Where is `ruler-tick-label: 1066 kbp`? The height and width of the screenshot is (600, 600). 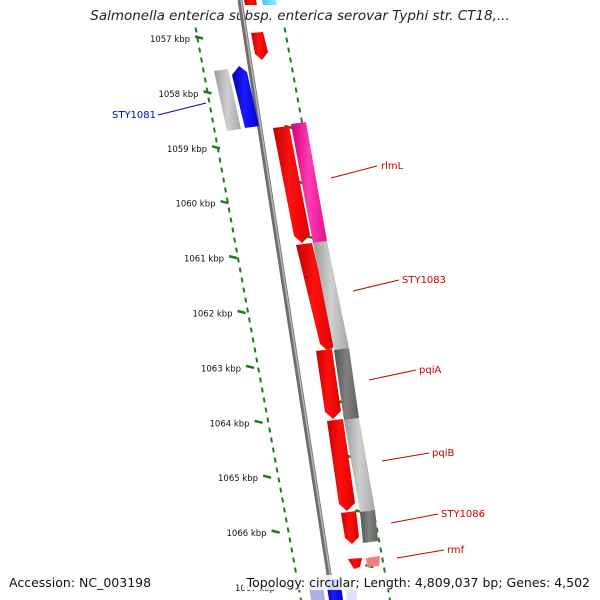 ruler-tick-label: 1066 kbp is located at coordinates (247, 534).